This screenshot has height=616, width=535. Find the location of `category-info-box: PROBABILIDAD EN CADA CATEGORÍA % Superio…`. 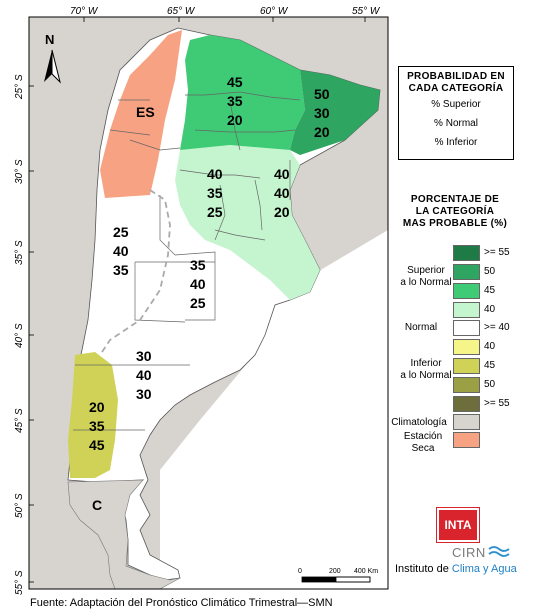

category-info-box: PROBABILIDAD EN CADA CATEGORÍA % Superio… is located at coordinates (456, 113).